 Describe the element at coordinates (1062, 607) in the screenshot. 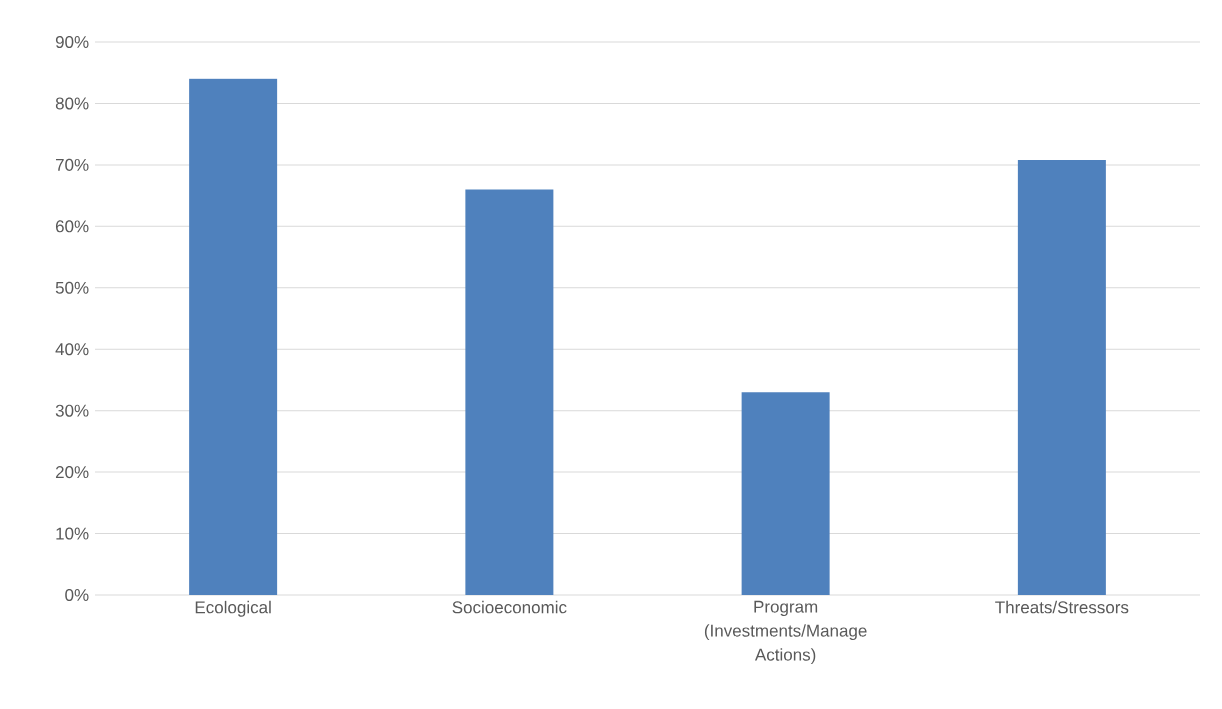

I see `x-tick-label: Threats/Stressors` at that location.